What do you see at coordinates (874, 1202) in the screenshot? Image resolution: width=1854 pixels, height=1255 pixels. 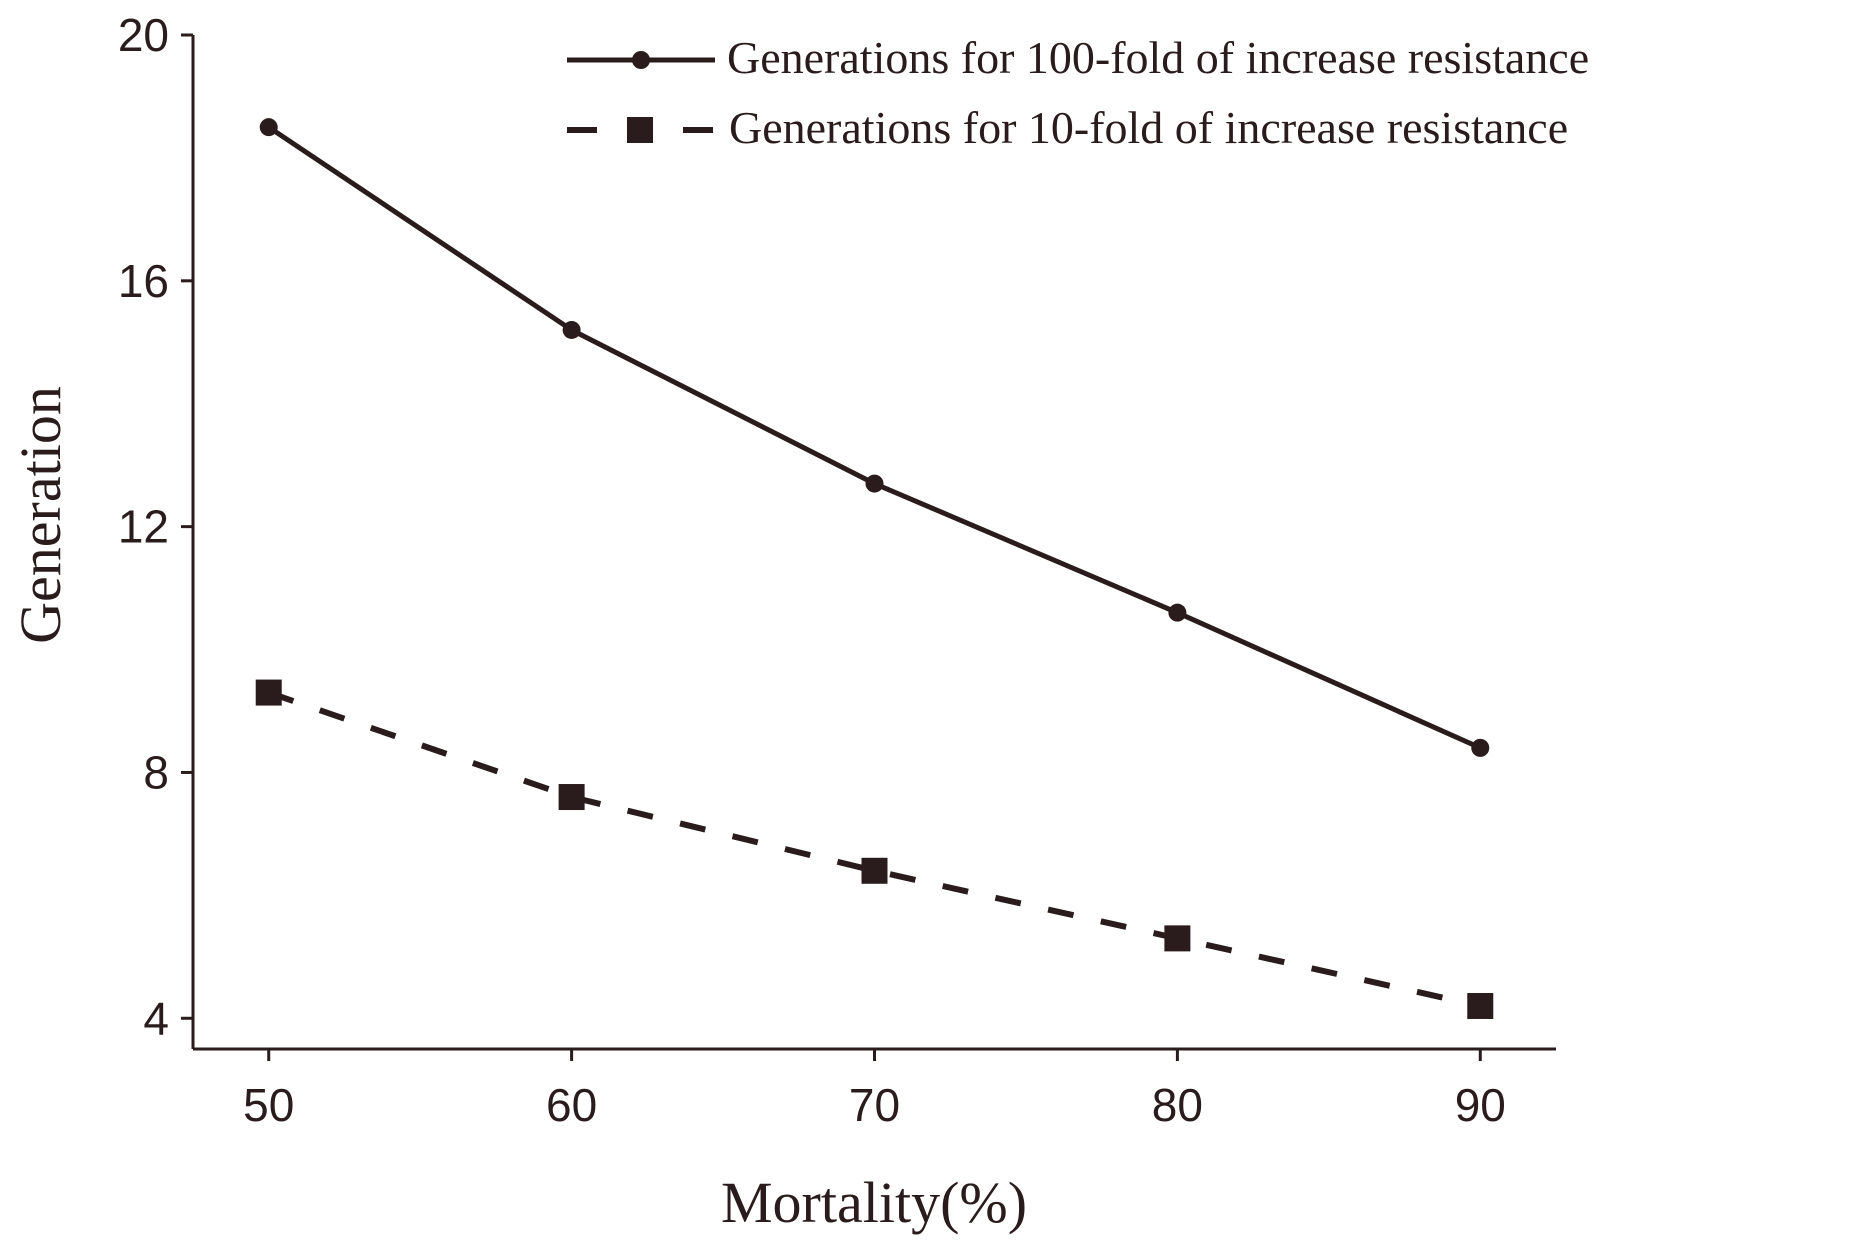 I see `x-axis-title: Mortality(%)` at bounding box center [874, 1202].